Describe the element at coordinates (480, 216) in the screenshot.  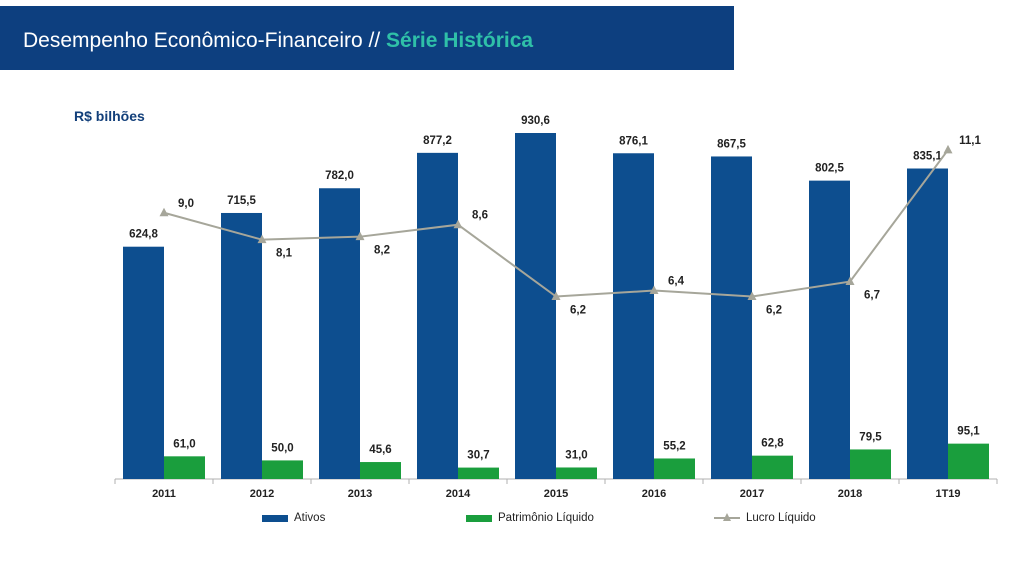
I see `data-label-lucro: 8,6` at that location.